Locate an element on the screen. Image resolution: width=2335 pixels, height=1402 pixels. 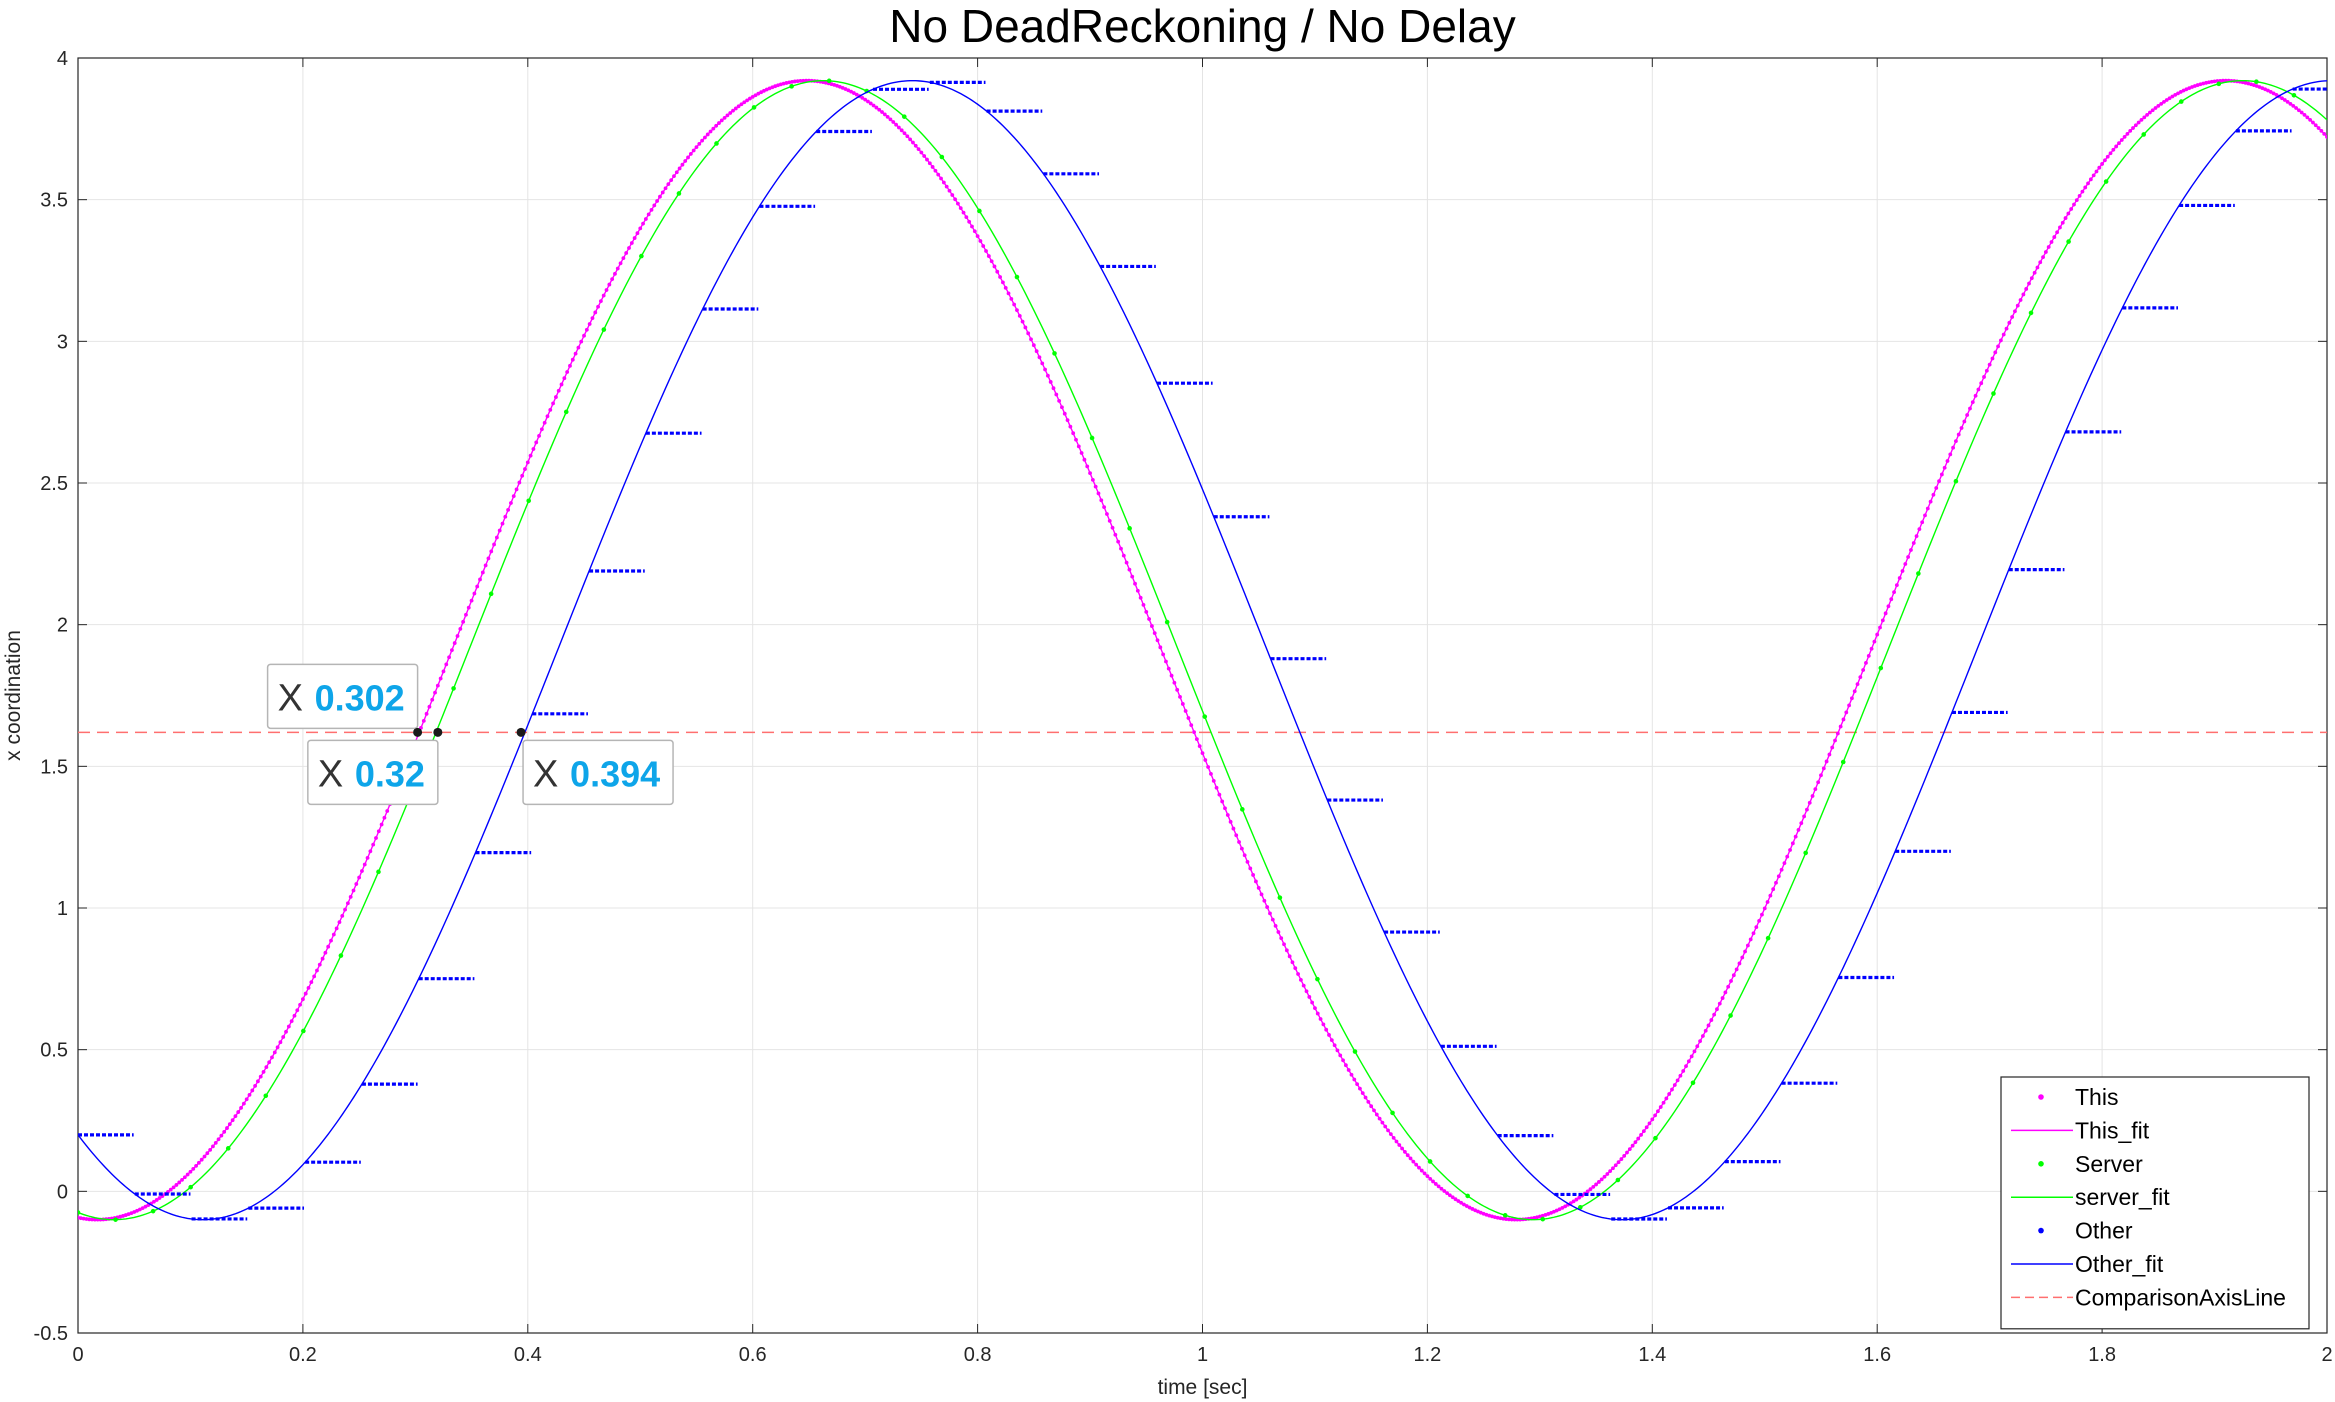
y-tick-label: 0.5 is located at coordinates (54, 1051).